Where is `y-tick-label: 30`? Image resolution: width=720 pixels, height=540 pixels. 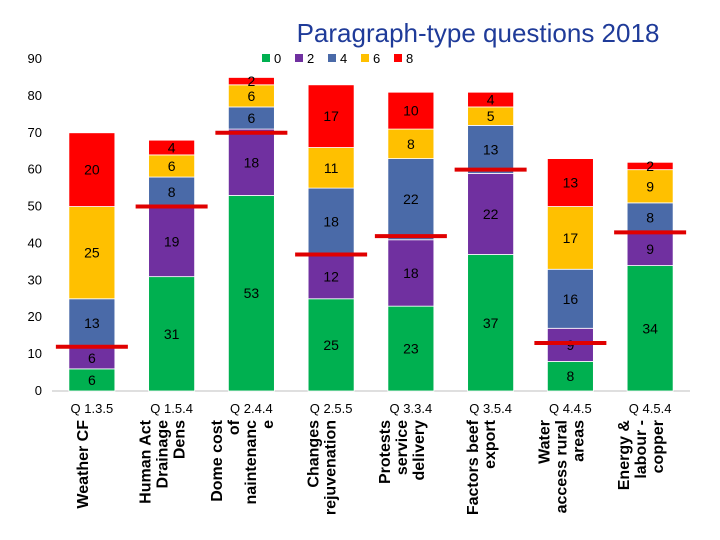
y-tick-label: 30 is located at coordinates (35, 279).